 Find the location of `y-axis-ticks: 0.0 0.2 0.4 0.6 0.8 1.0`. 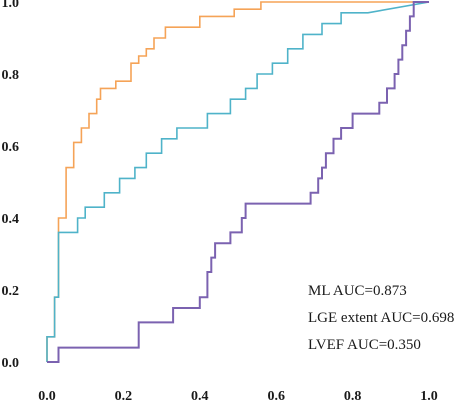

y-axis-ticks: 0.0 0.2 0.4 0.6 0.8 1.0 is located at coordinates (11, 185).